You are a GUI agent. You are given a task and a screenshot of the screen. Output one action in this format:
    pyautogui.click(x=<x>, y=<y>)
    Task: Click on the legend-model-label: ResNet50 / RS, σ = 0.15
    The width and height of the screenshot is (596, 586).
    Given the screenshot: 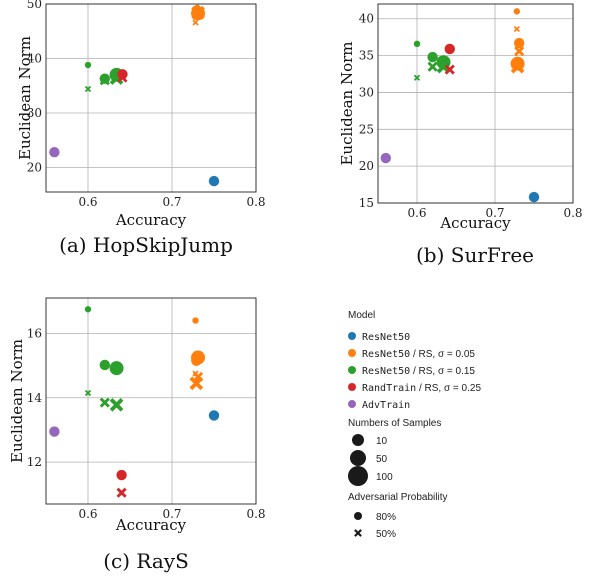 What is the action you would take?
    pyautogui.click(x=418, y=371)
    